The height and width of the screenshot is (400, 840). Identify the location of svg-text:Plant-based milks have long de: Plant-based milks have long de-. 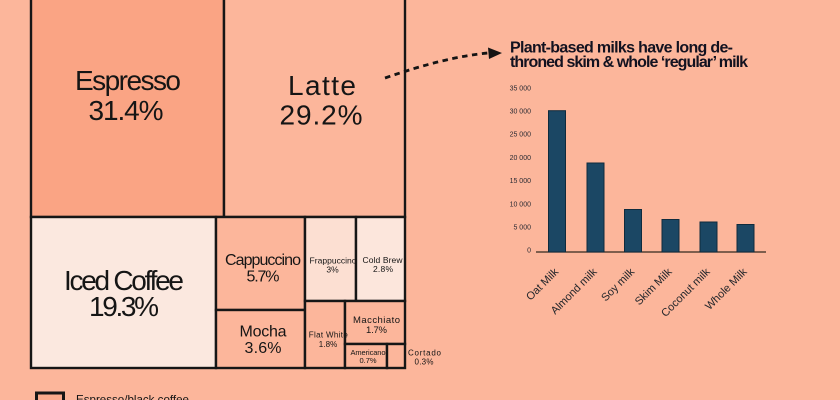
(621, 48).